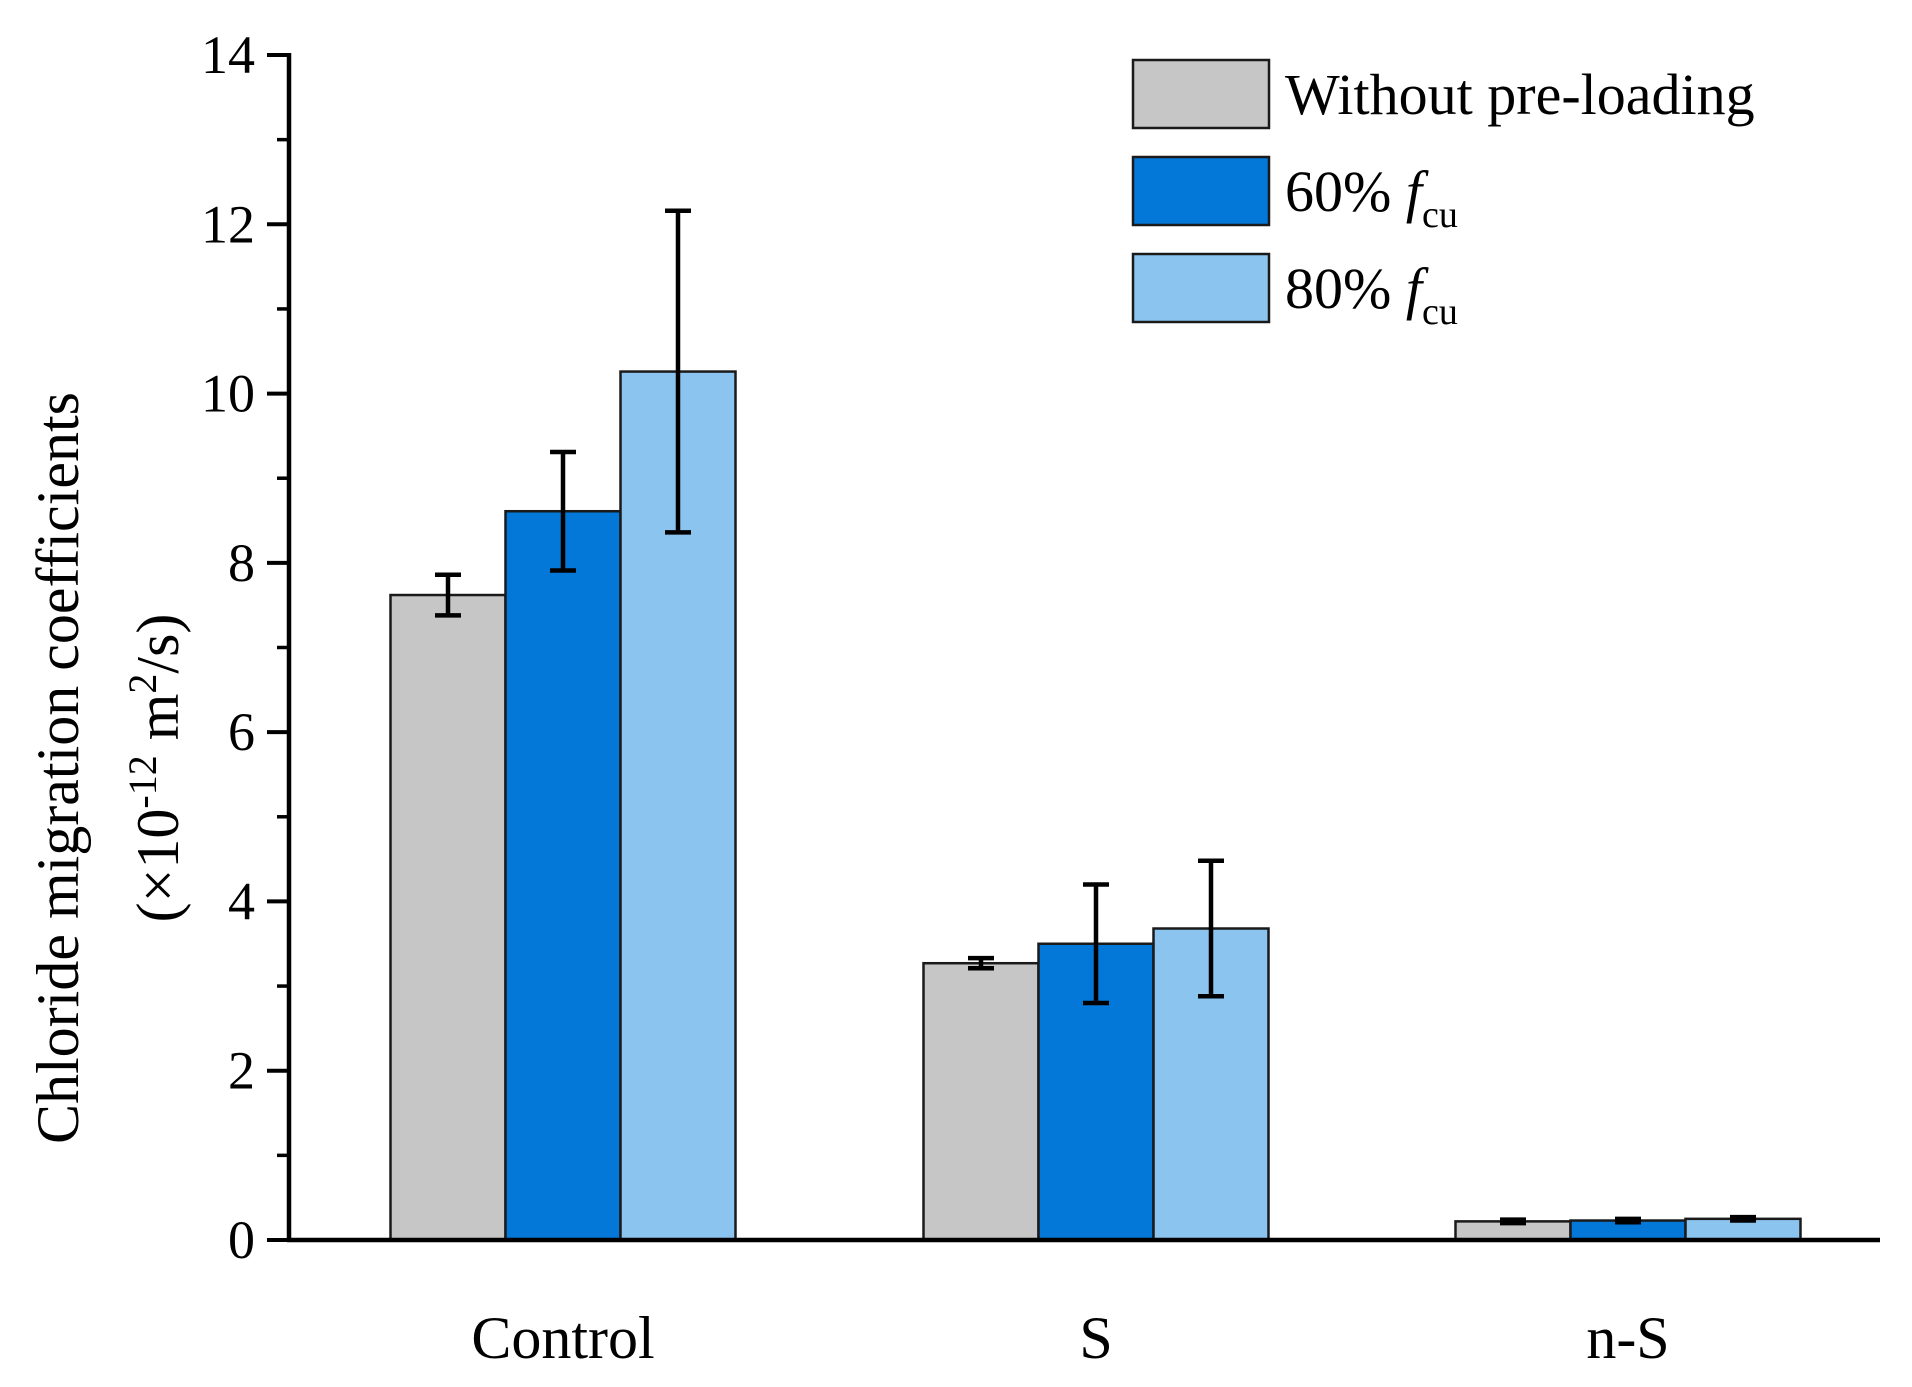  Describe the element at coordinates (142, 684) in the screenshot. I see `y-axis-unit-square: 2` at that location.